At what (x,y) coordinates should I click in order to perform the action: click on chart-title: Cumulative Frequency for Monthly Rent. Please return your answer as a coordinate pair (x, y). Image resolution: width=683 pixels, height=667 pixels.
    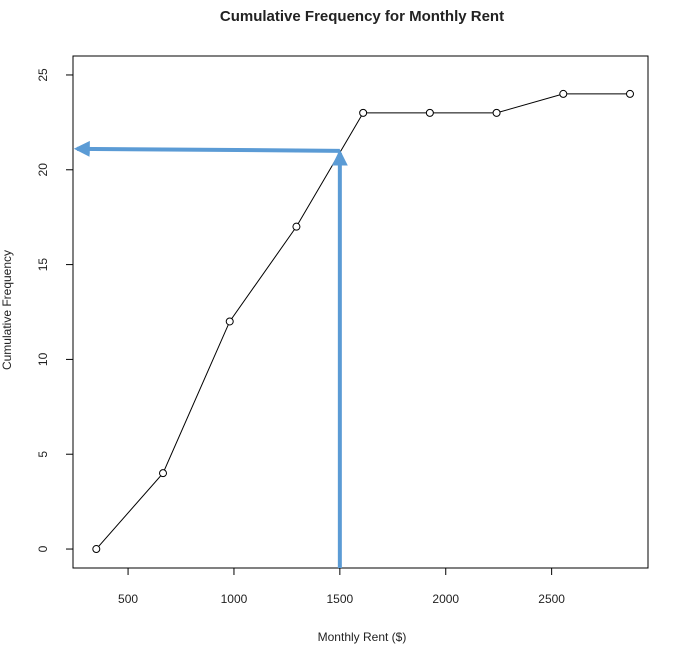
    Looking at the image, I should click on (362, 16).